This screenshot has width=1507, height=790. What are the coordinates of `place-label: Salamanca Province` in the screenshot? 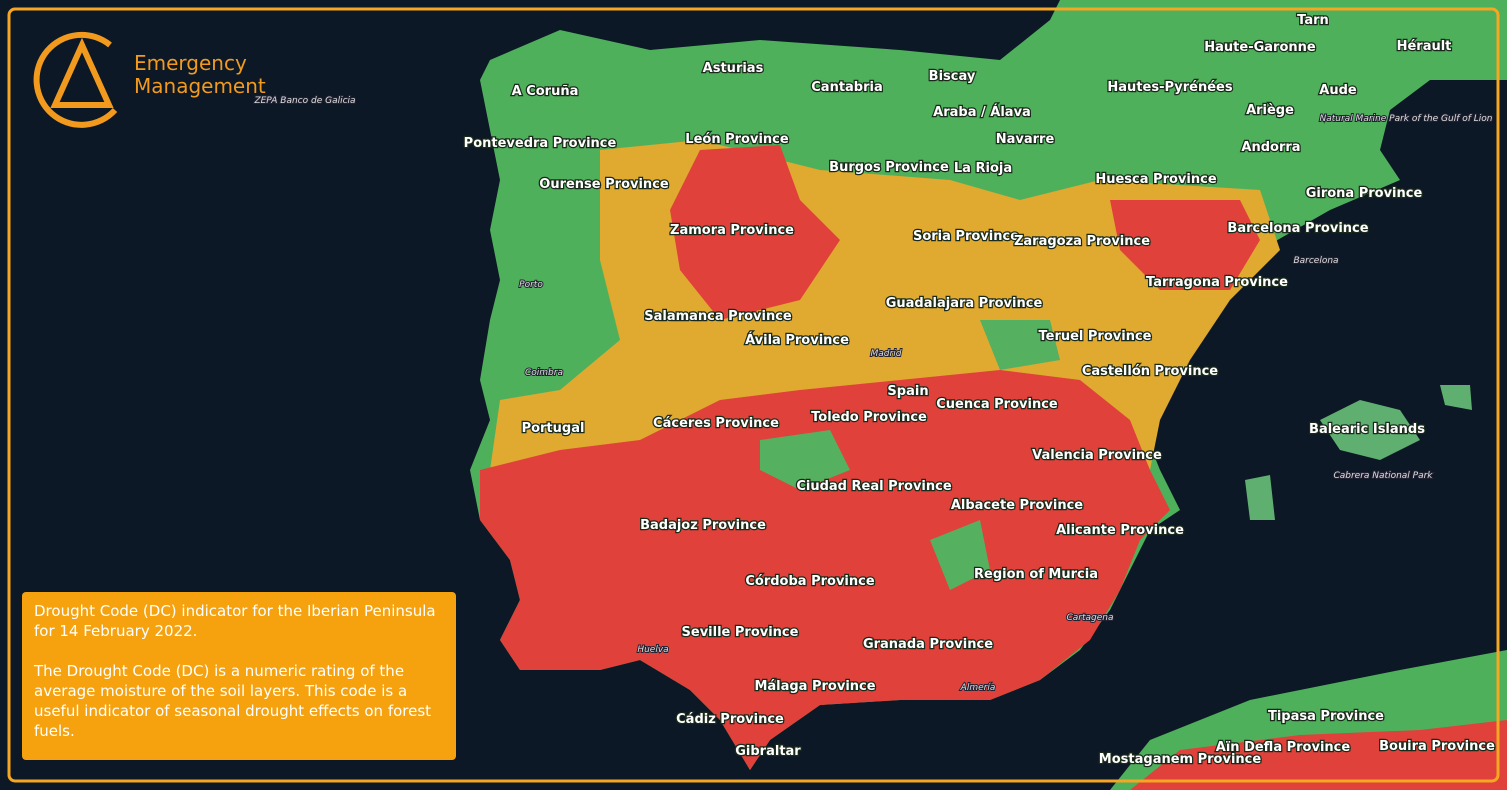 It's located at (718, 316).